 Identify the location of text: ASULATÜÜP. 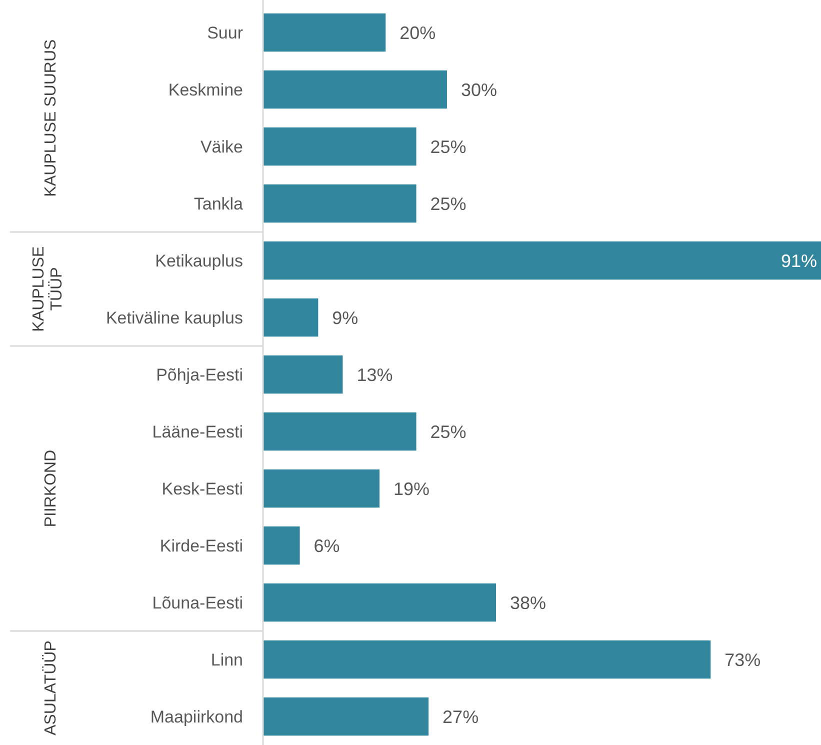
(51, 688).